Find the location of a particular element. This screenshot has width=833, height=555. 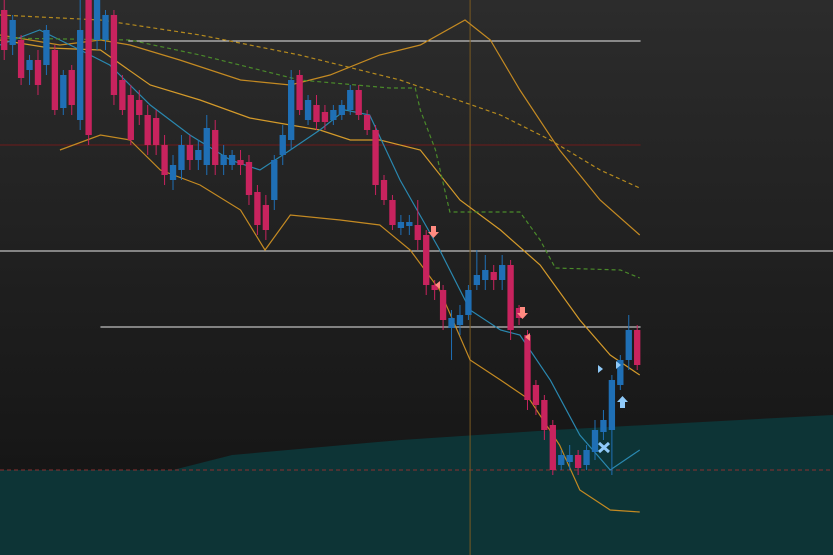

exit-mark is located at coordinates (604, 447).